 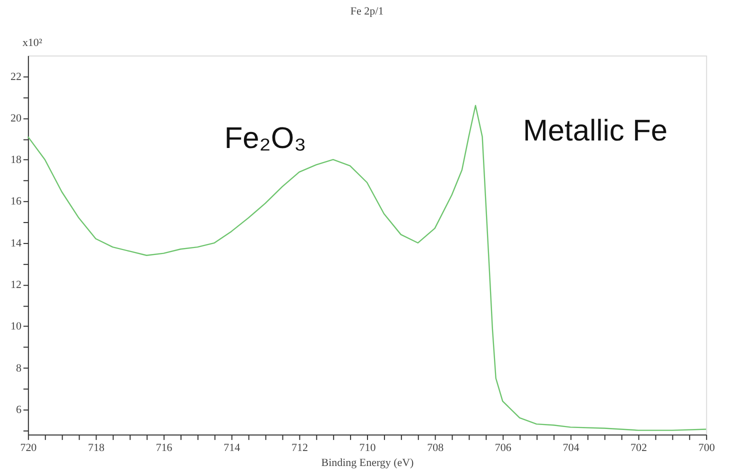 I want to click on y-axis-title: x10², so click(x=32, y=43).